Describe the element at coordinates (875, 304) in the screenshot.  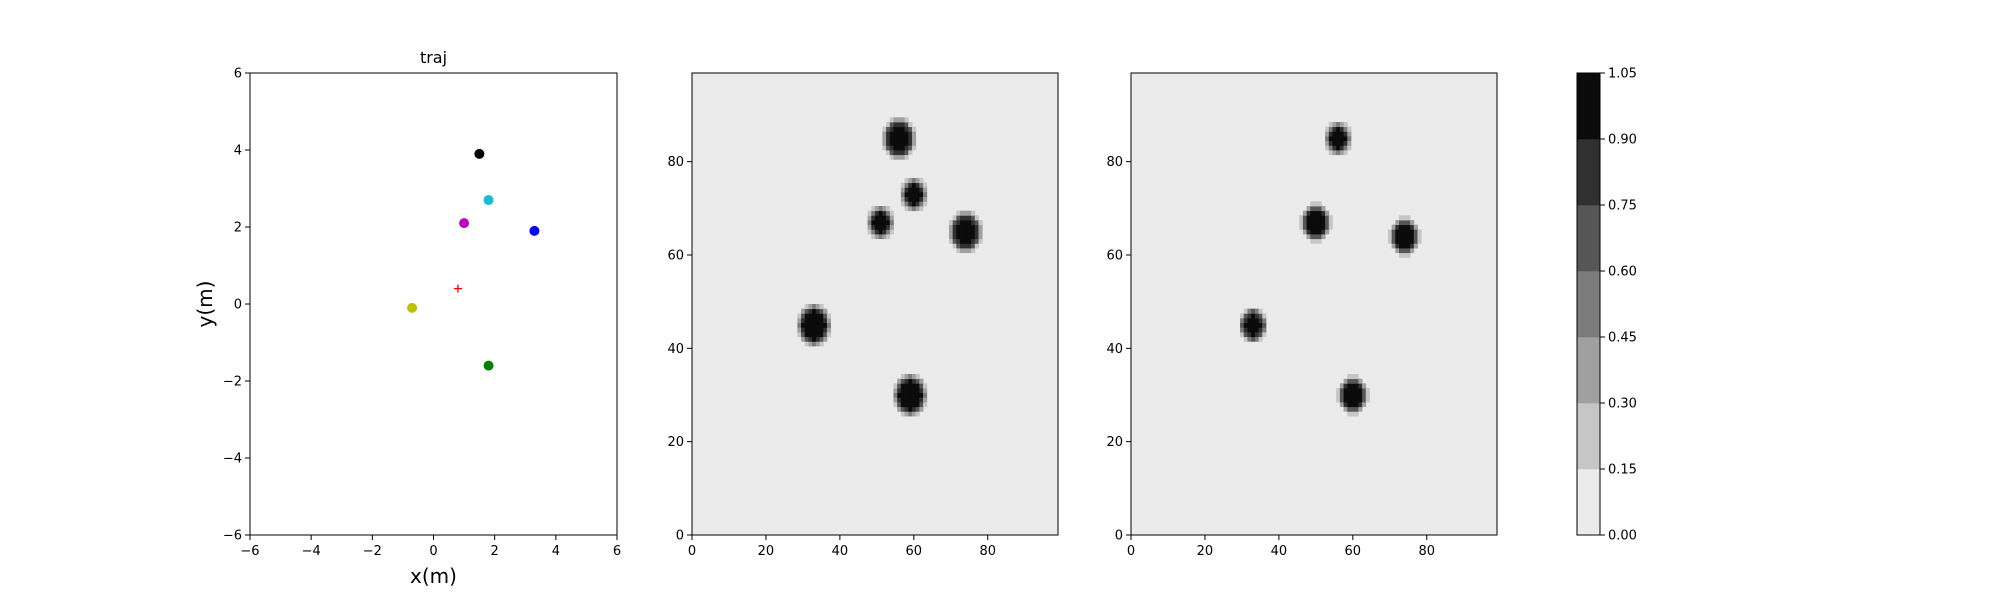
I see `heatmap-cells` at that location.